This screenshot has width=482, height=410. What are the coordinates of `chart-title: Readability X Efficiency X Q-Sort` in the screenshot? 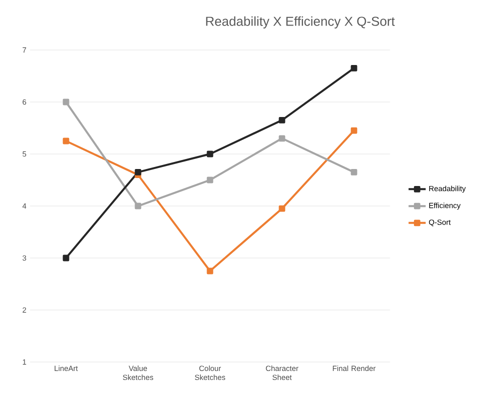 It's located at (300, 22).